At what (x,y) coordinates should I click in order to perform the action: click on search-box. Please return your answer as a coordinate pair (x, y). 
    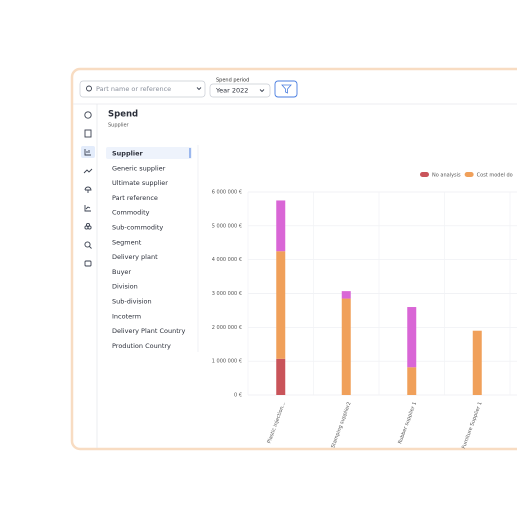
    Looking at the image, I should click on (142, 89).